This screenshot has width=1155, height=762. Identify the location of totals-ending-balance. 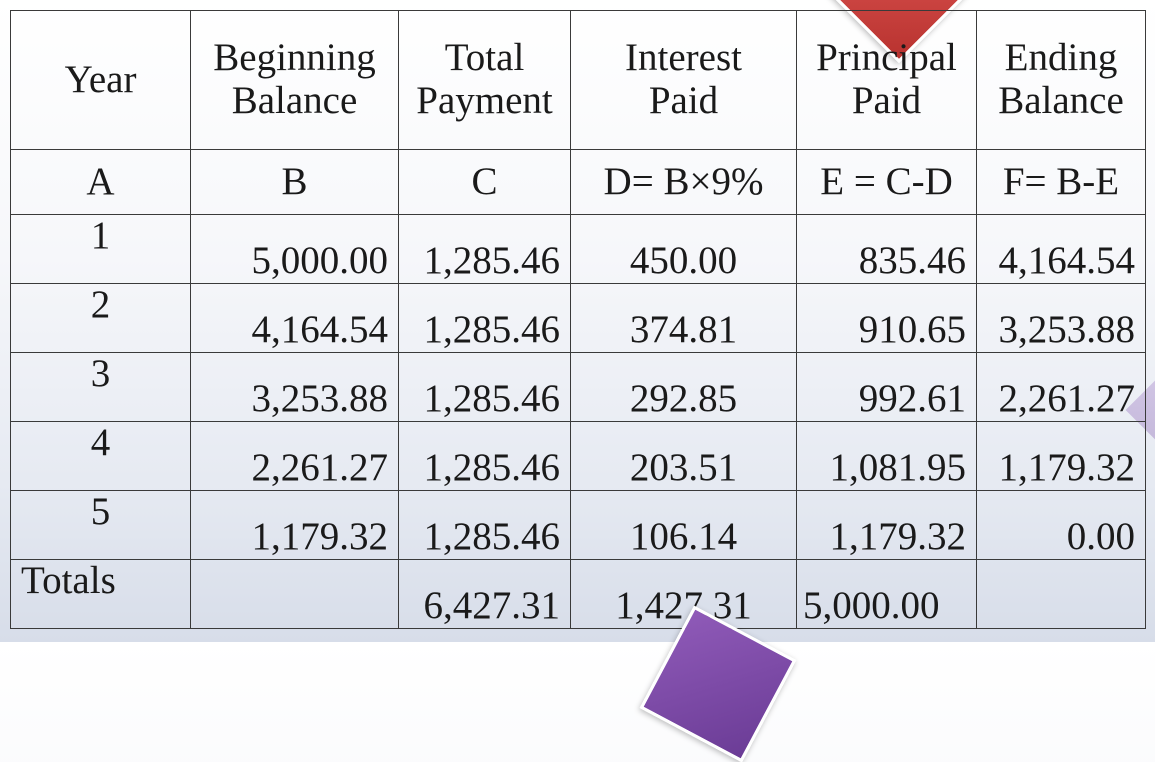
(1061, 594).